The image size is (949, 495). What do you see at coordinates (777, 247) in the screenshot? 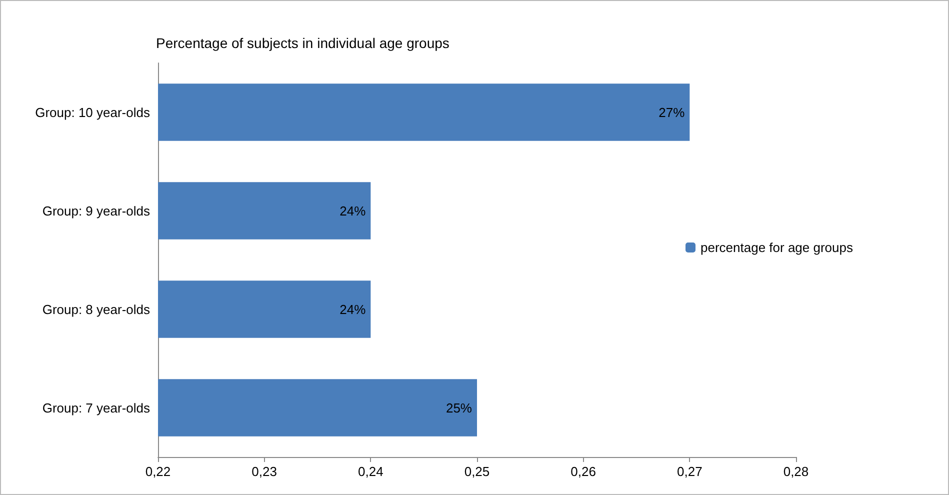
I see `legend-label: percentage for age groups` at bounding box center [777, 247].